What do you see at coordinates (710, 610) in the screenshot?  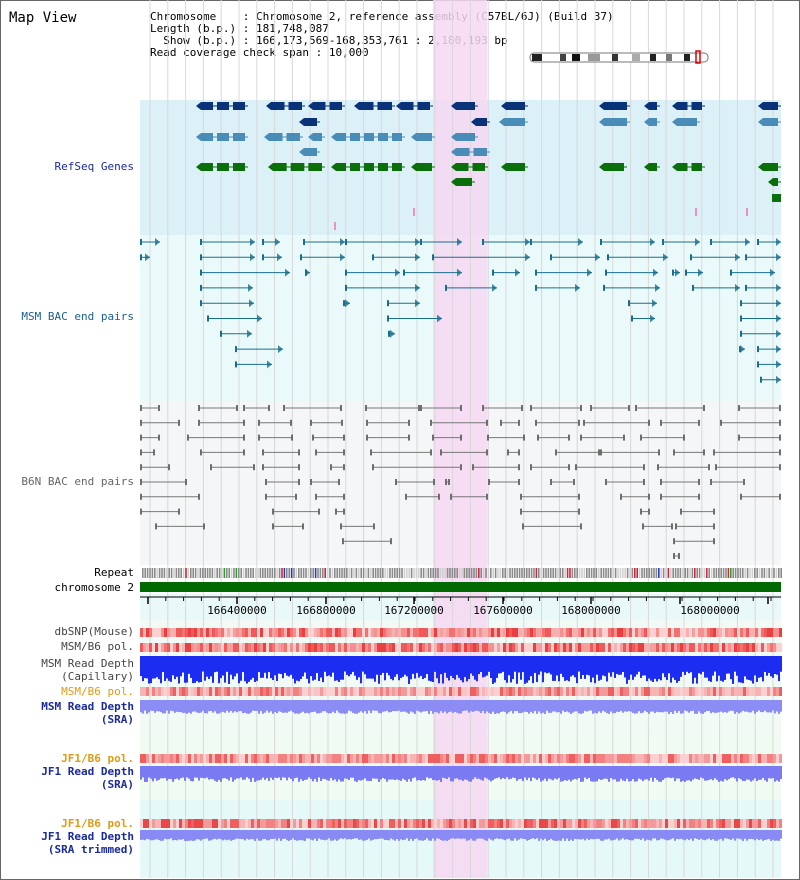 I see `axis-tick-label: 168000000` at bounding box center [710, 610].